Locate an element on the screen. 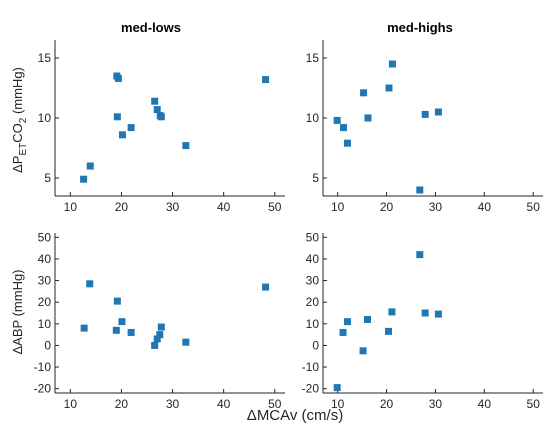 This screenshot has width=550, height=434. panel-title-med-lows: med-lows is located at coordinates (151, 27).